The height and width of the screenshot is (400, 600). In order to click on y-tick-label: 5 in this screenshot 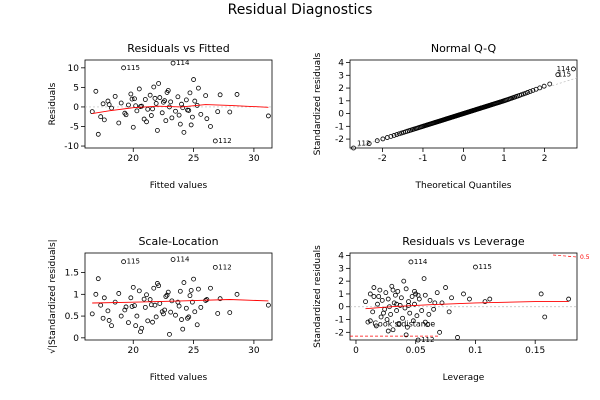, I will do `click(76, 88)`.